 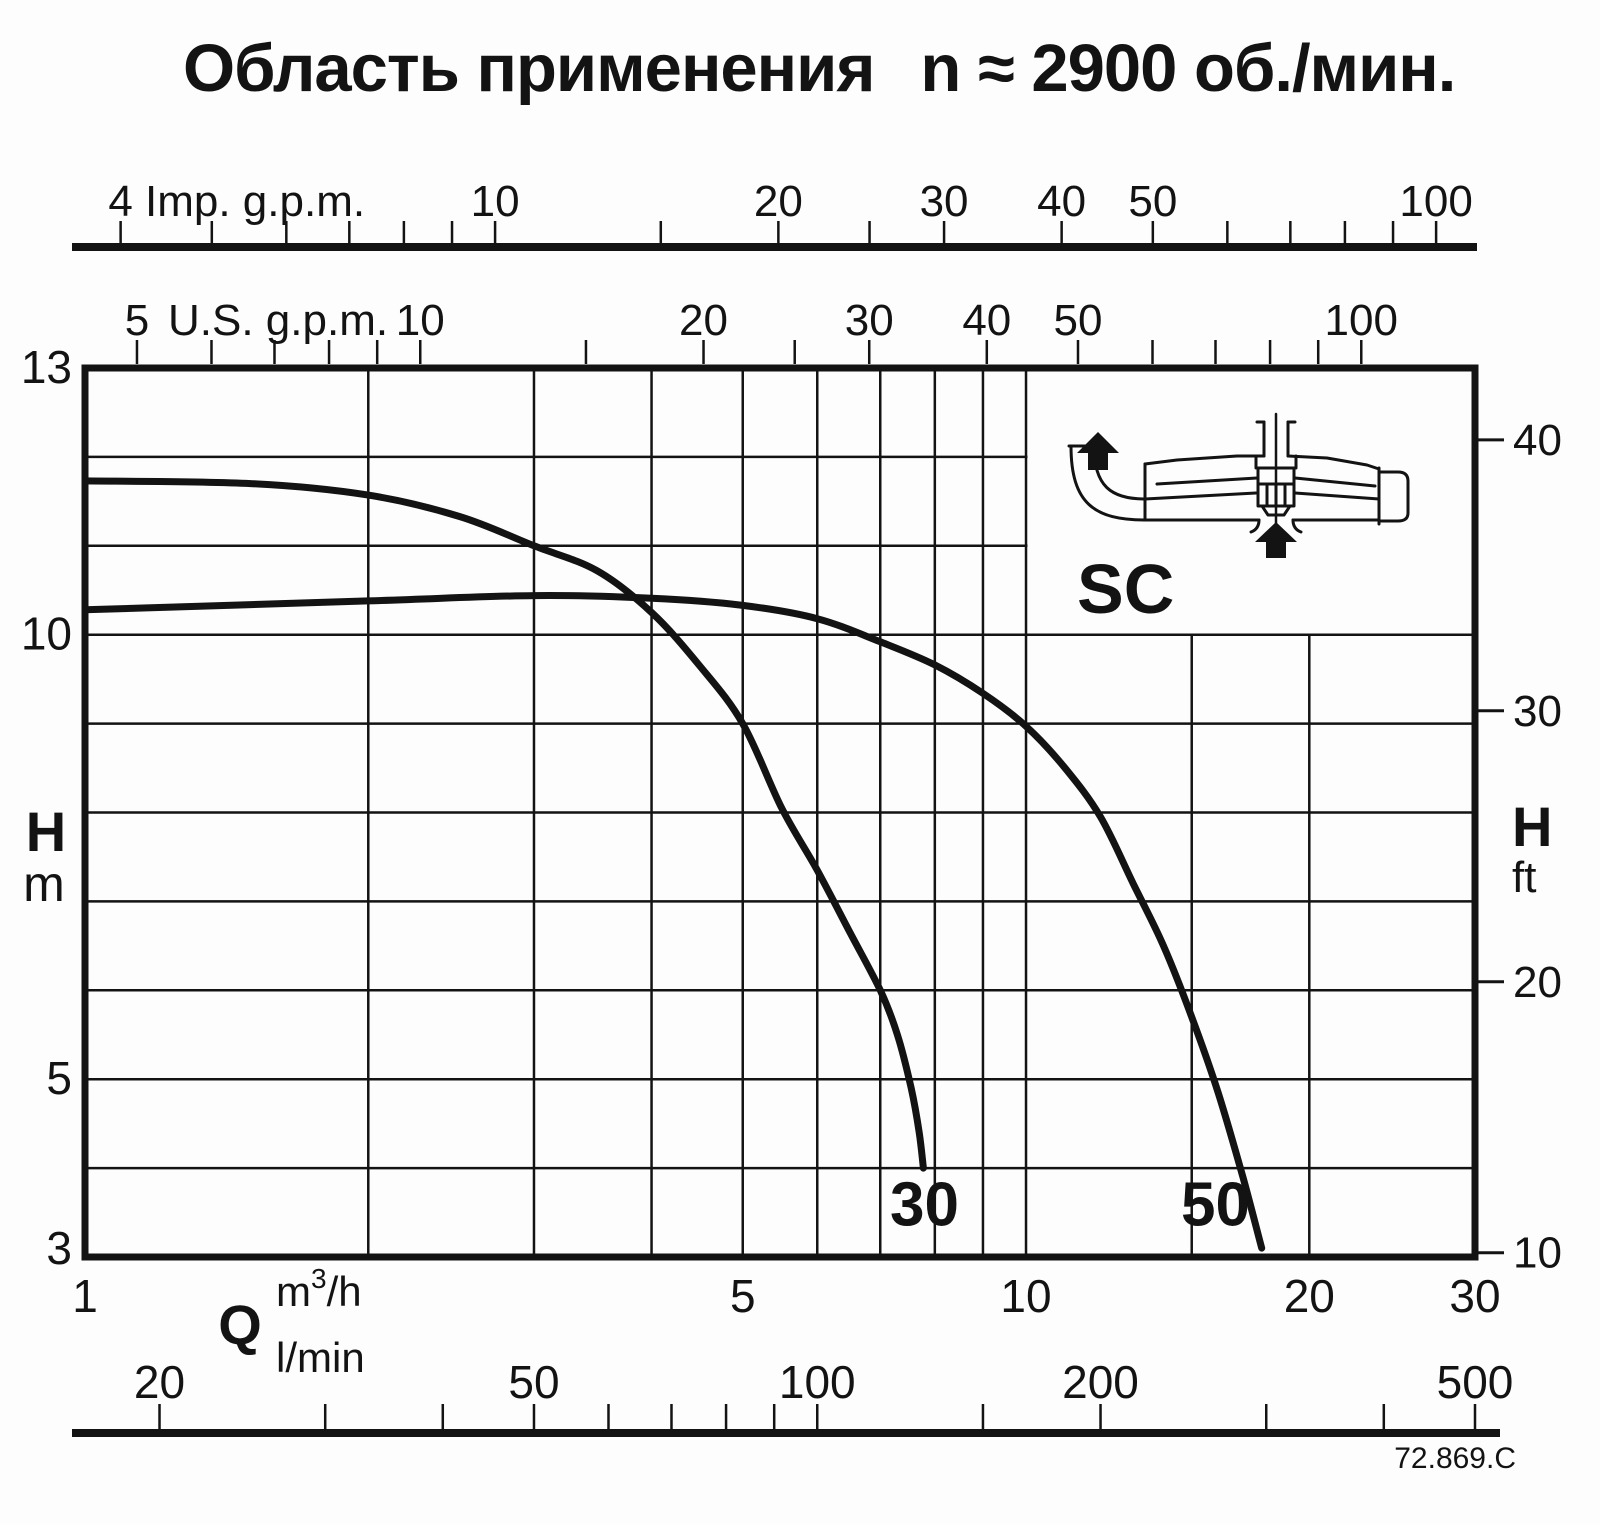 I want to click on q-lmin-tick-label: 100, so click(x=817, y=1382).